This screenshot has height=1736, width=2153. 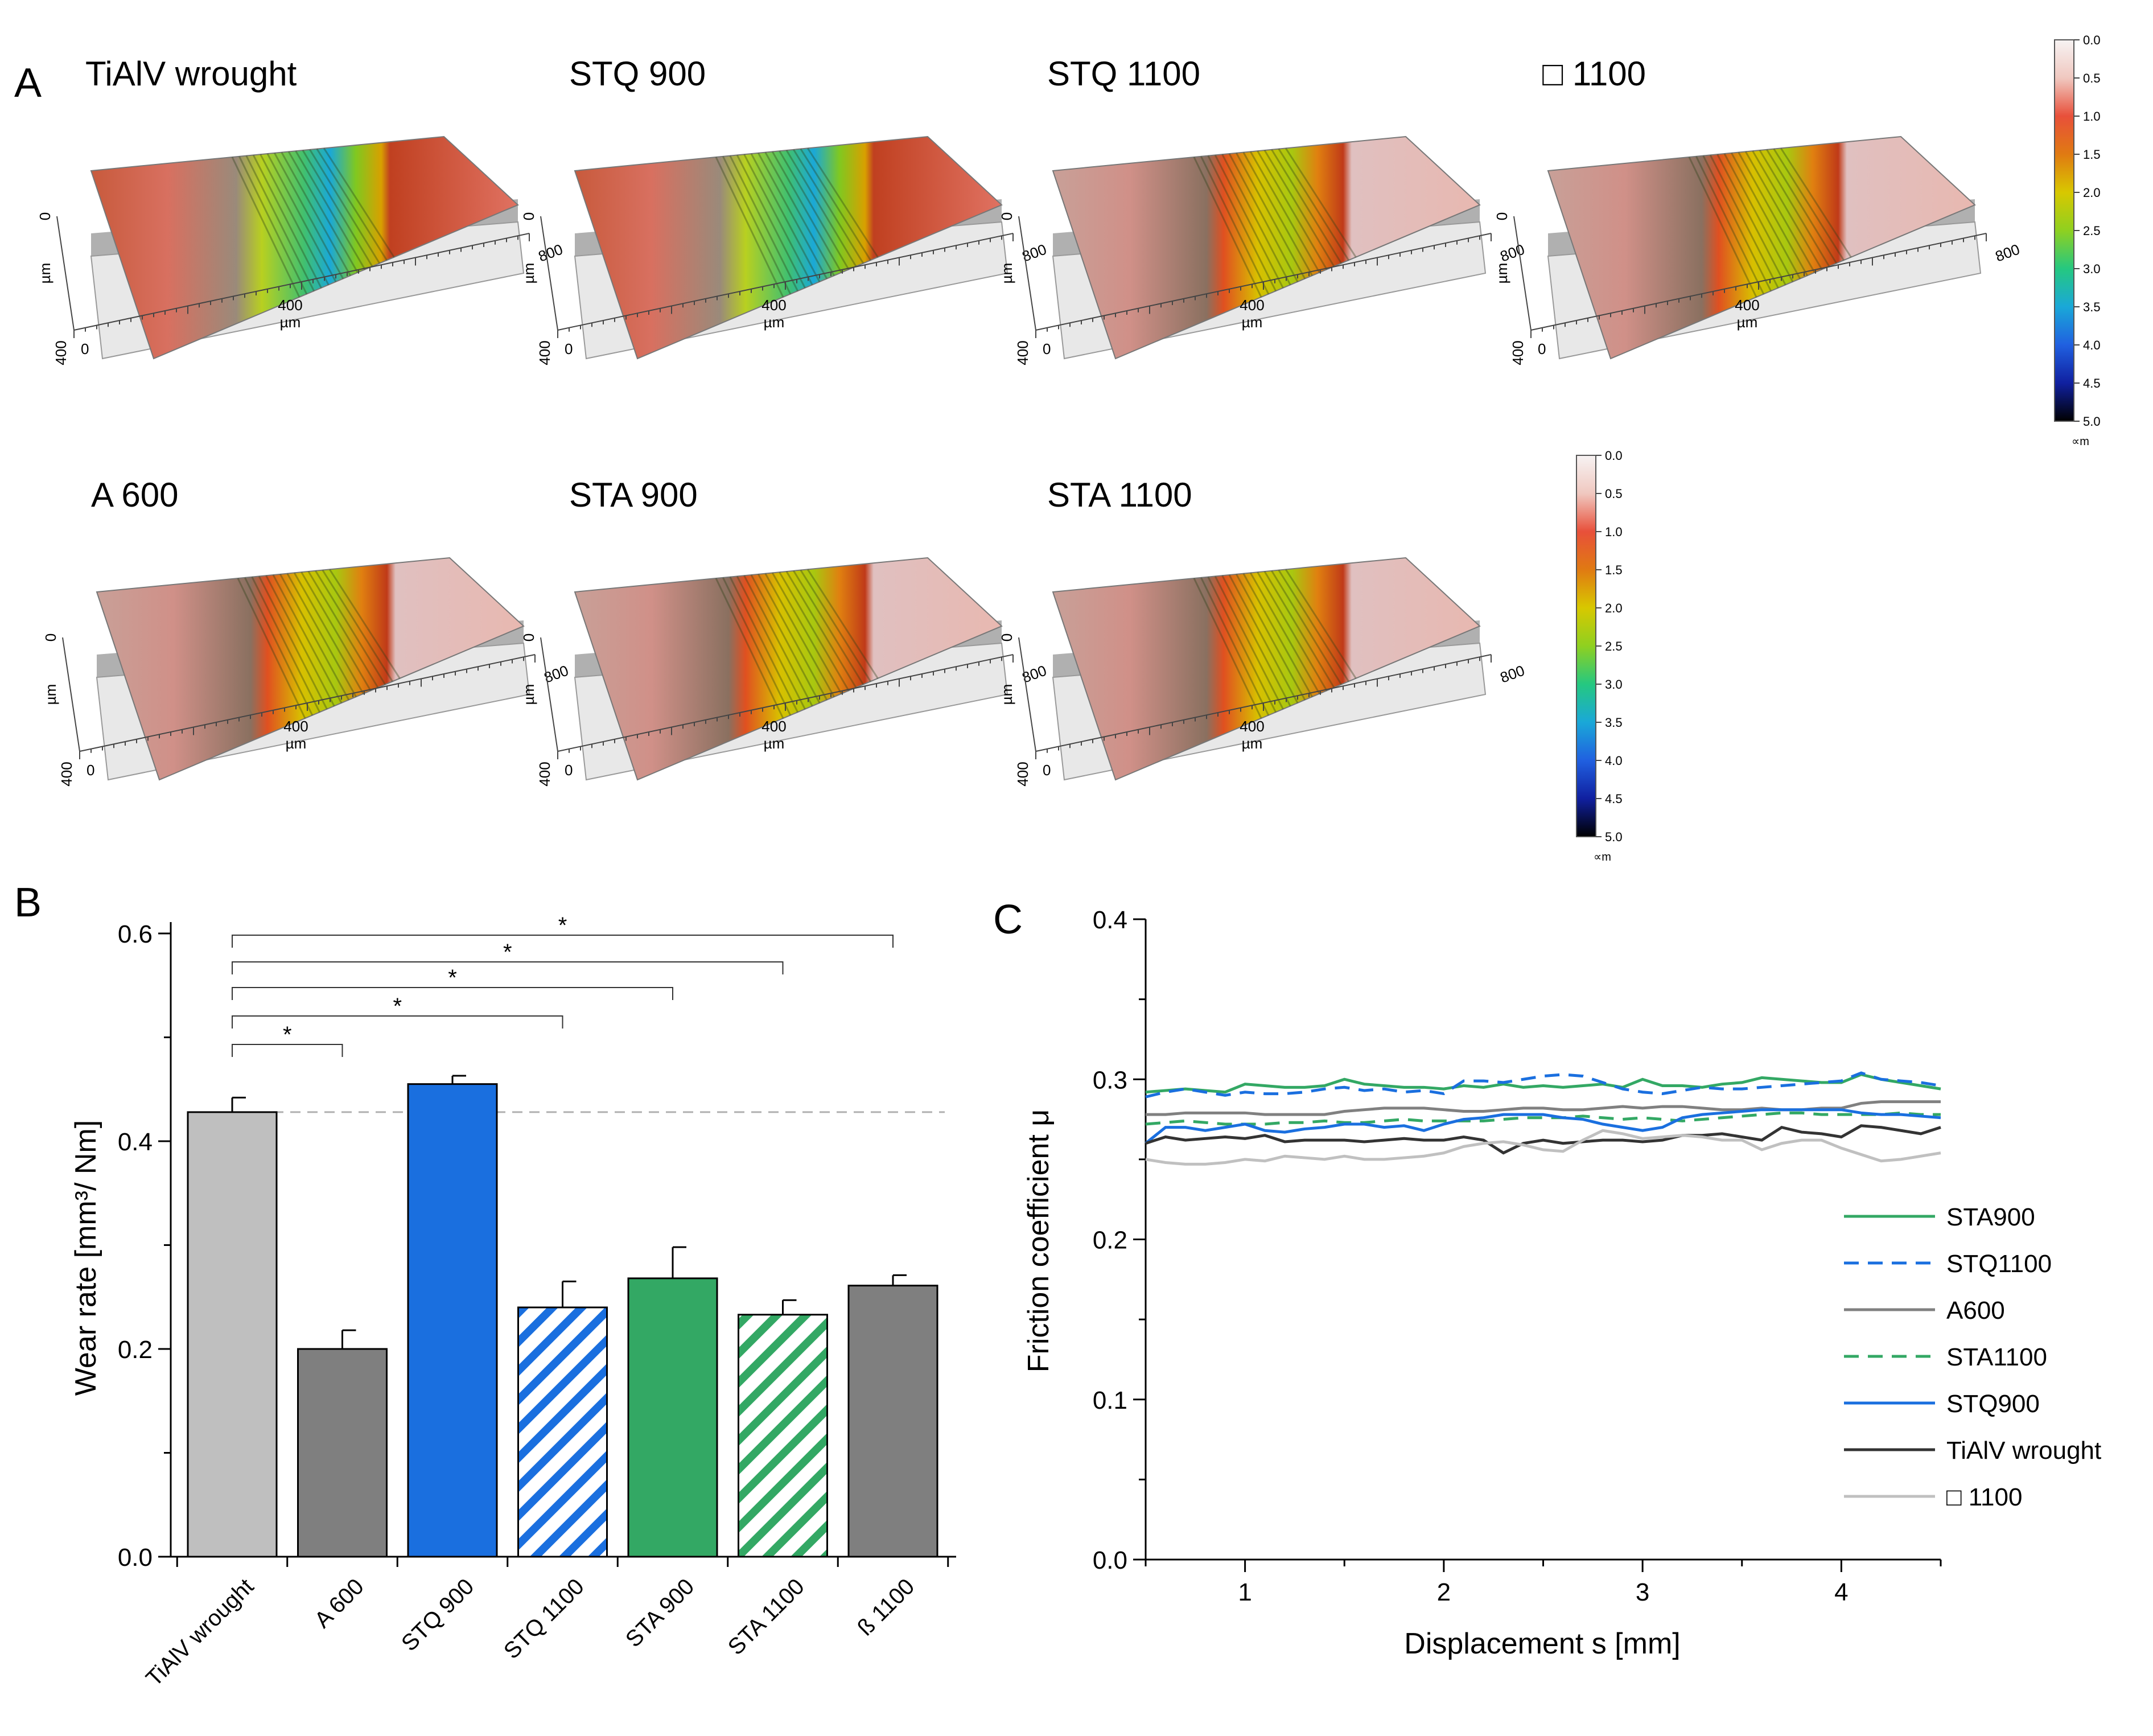 What do you see at coordinates (1999, 1264) in the screenshot?
I see `legend-label: STQ1100` at bounding box center [1999, 1264].